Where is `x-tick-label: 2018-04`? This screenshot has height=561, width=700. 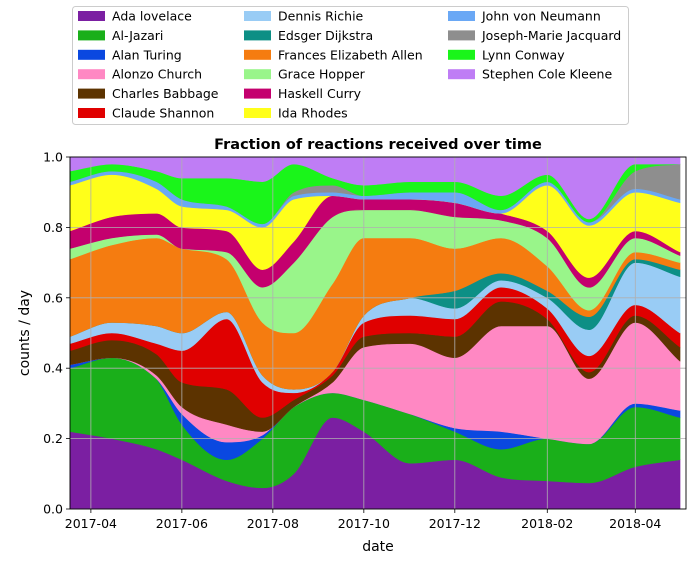
x-tick-label: 2018-04 is located at coordinates (635, 523).